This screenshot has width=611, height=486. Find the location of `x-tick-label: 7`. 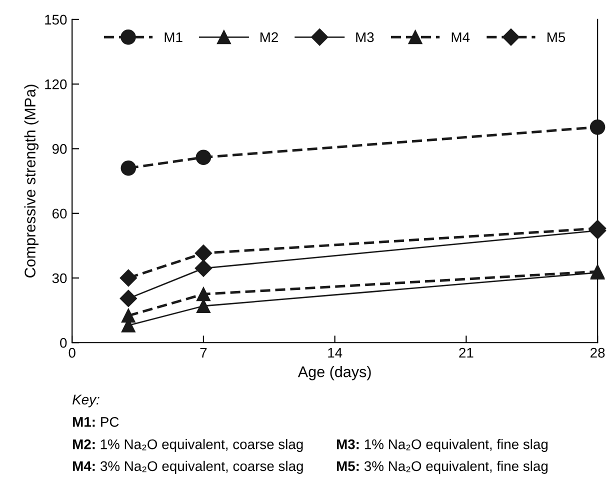

x-tick-label: 7 is located at coordinates (203, 353).